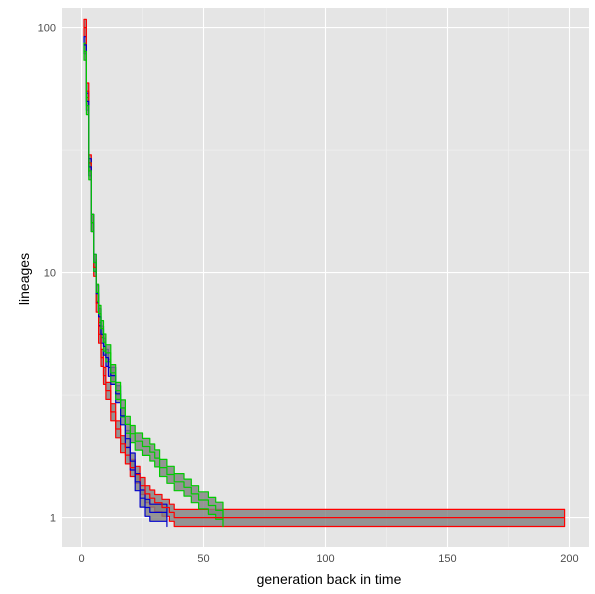 This screenshot has height=594, width=595. Describe the element at coordinates (24, 279) in the screenshot. I see `y-axis-title: lineages` at that location.